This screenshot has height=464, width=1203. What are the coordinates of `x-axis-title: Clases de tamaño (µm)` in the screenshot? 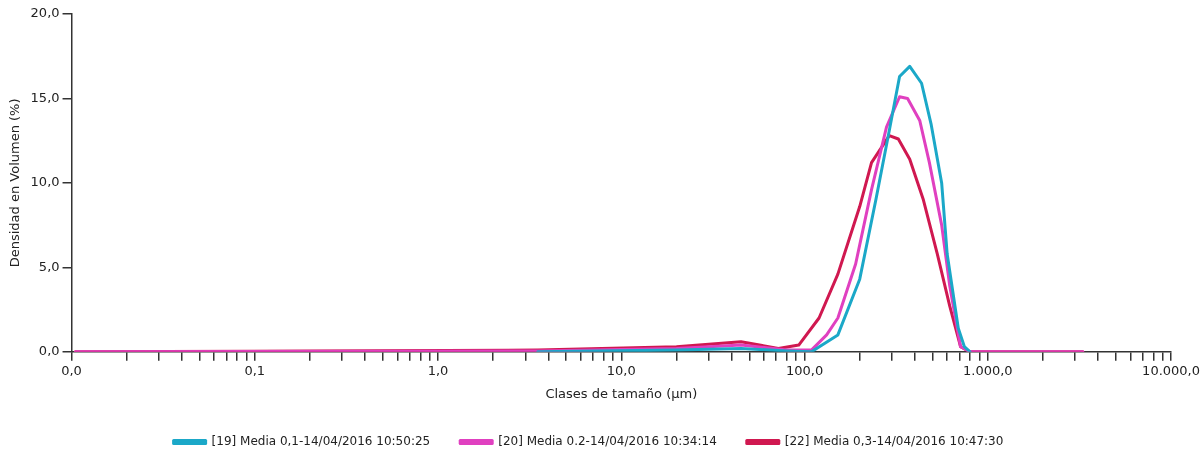 It's located at (621, 393).